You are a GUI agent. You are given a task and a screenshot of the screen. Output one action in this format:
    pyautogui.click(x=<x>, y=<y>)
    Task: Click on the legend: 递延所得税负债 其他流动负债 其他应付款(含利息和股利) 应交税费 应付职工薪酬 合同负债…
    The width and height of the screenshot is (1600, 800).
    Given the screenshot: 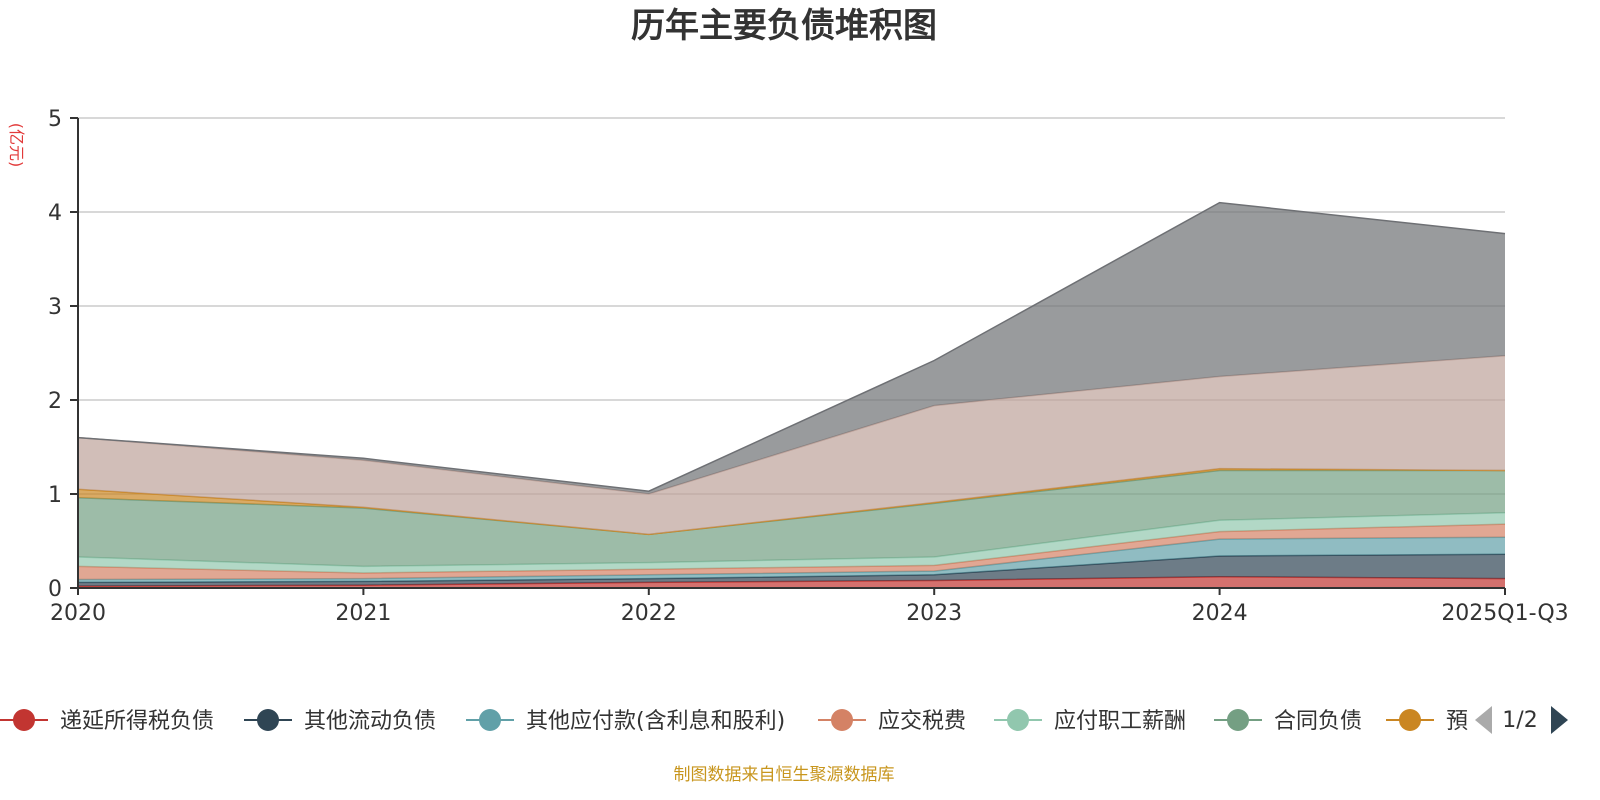 What is the action you would take?
    pyautogui.click(x=784, y=720)
    